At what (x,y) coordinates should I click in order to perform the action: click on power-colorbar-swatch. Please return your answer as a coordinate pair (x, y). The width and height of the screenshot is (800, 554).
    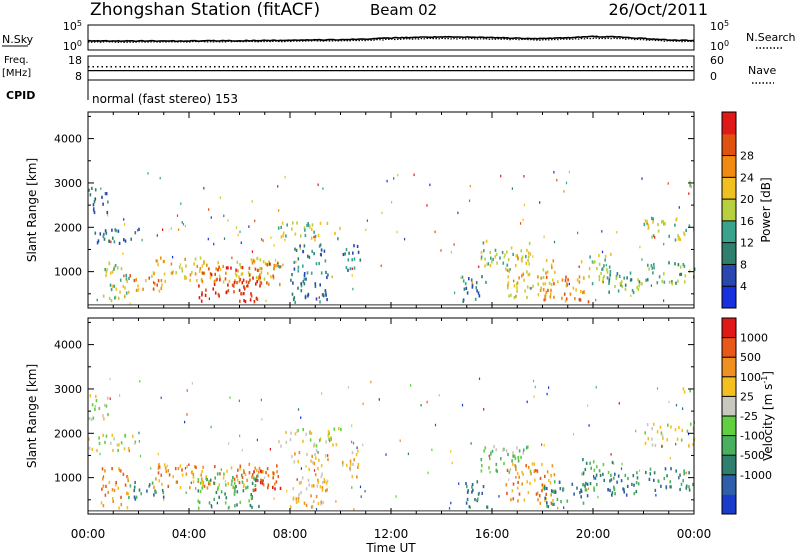
    Looking at the image, I should click on (729, 297).